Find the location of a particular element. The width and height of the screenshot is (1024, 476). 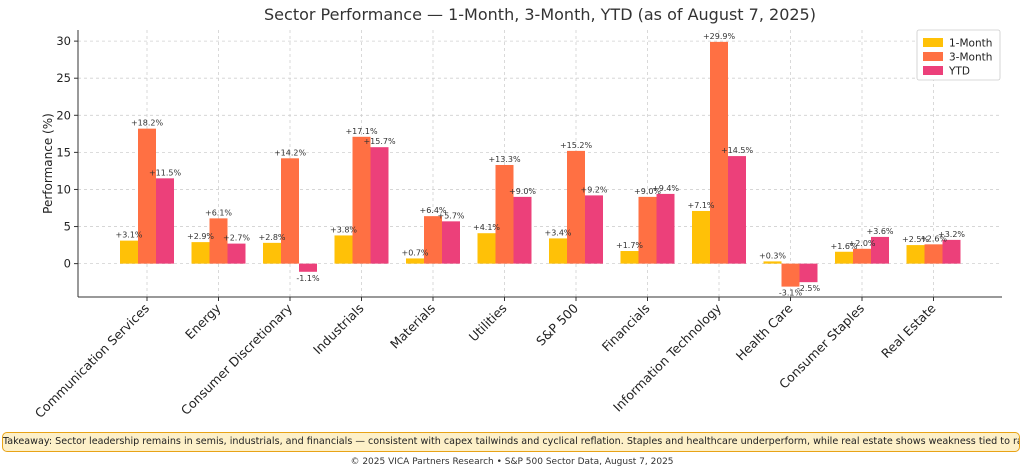

data-label: +2.6% is located at coordinates (933, 238).